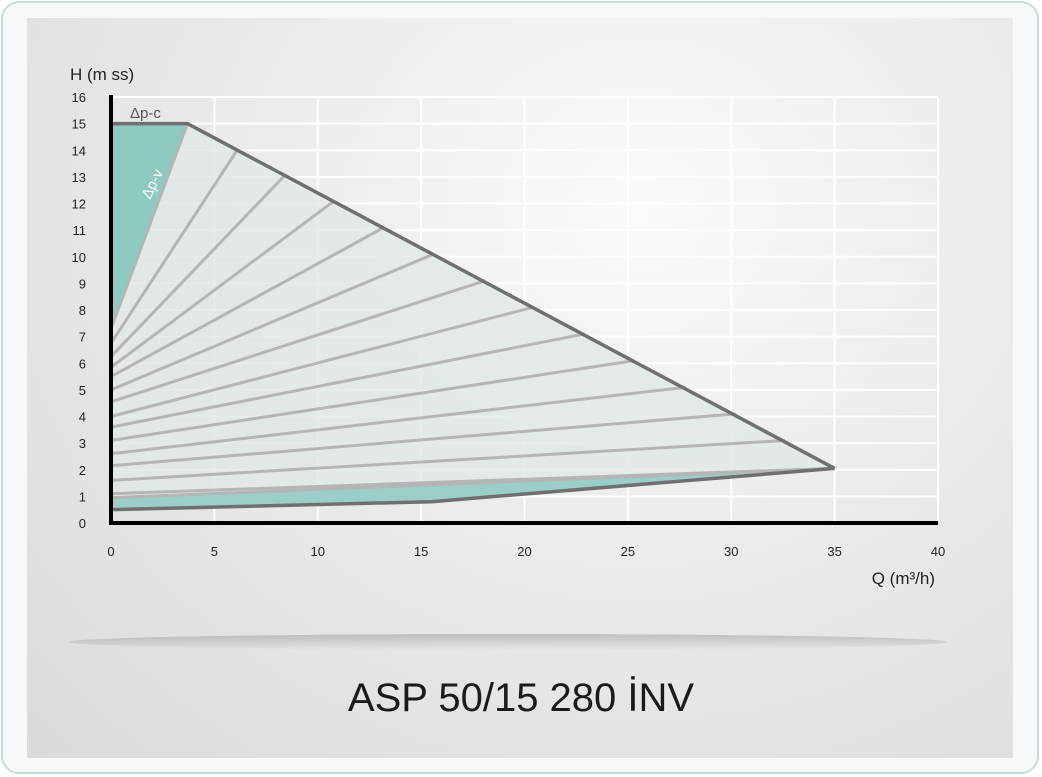 This screenshot has height=777, width=1042. I want to click on x-tick-label-0: 0, so click(110, 551).